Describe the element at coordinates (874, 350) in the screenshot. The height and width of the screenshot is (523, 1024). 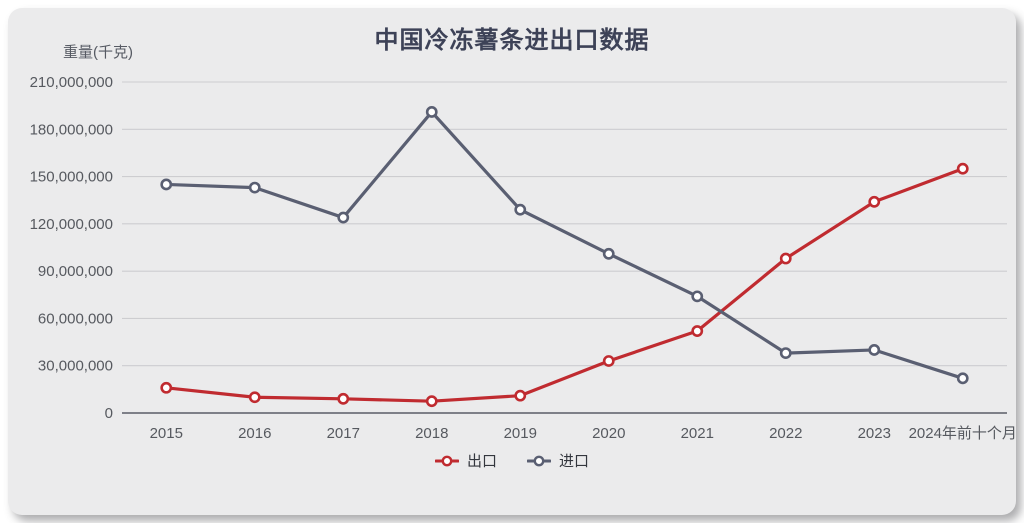
I see `data-point-marker-进口-2023` at that location.